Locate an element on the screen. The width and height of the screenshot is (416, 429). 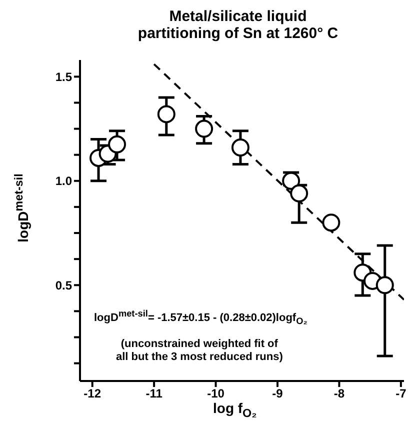
x-tick-label: -7 is located at coordinates (401, 393).